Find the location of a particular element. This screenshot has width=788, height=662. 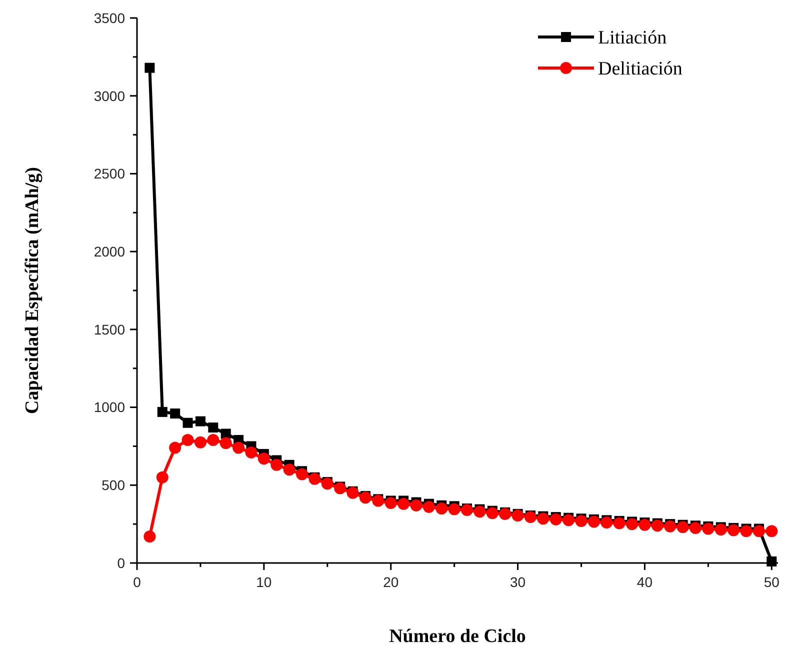

legend-label: Litiación is located at coordinates (633, 38).